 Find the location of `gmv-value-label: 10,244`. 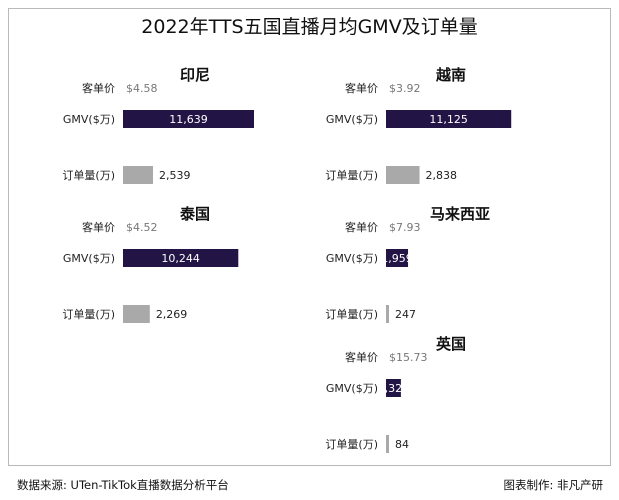

gmv-value-label: 10,244 is located at coordinates (180, 258).